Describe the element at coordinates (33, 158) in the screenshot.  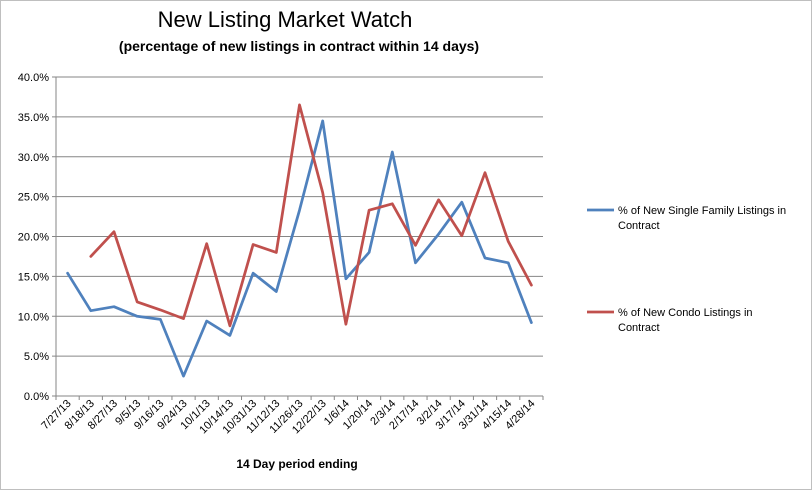
I see `y-tick-label: 30.0%` at that location.